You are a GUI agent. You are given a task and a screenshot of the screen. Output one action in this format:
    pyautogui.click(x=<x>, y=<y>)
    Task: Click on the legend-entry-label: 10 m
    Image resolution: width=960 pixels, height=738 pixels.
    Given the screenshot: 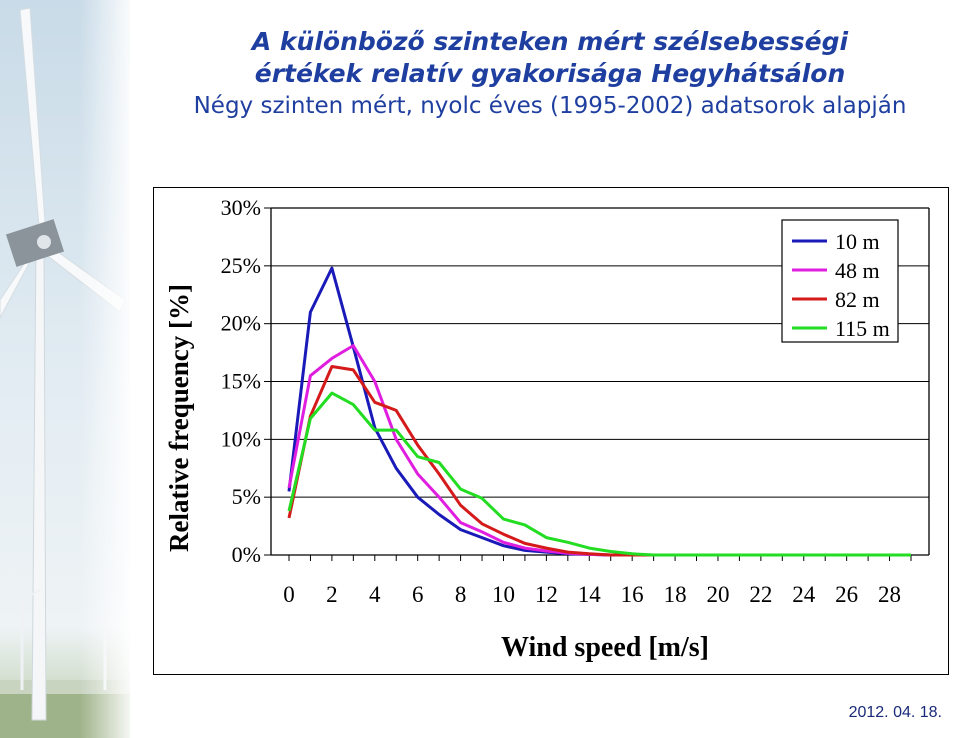 What is the action you would take?
    pyautogui.click(x=857, y=241)
    